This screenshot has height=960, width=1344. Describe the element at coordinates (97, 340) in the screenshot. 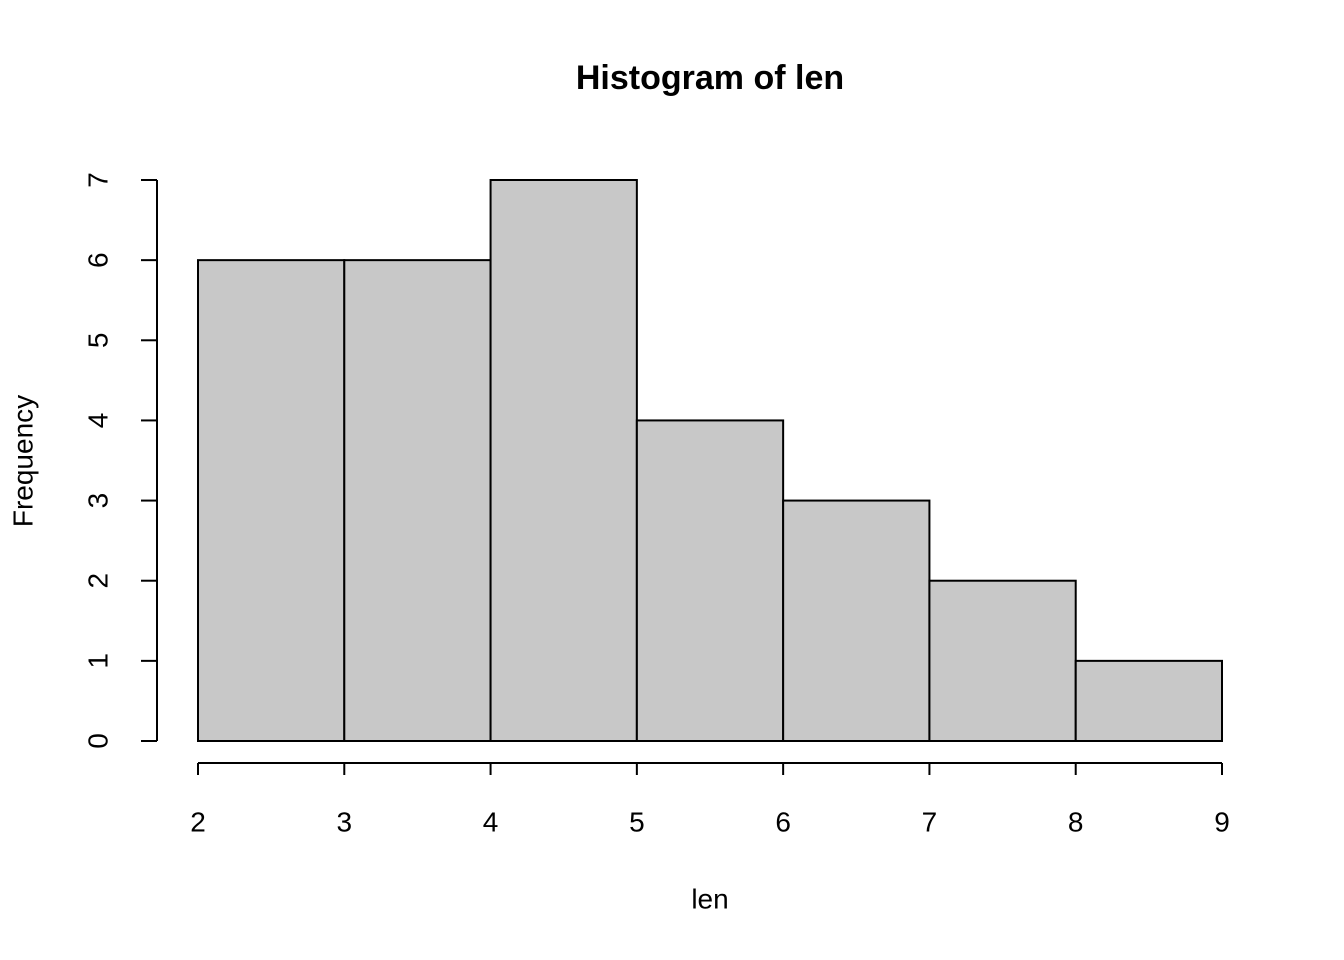

I see `y-tick-label: 5` at that location.